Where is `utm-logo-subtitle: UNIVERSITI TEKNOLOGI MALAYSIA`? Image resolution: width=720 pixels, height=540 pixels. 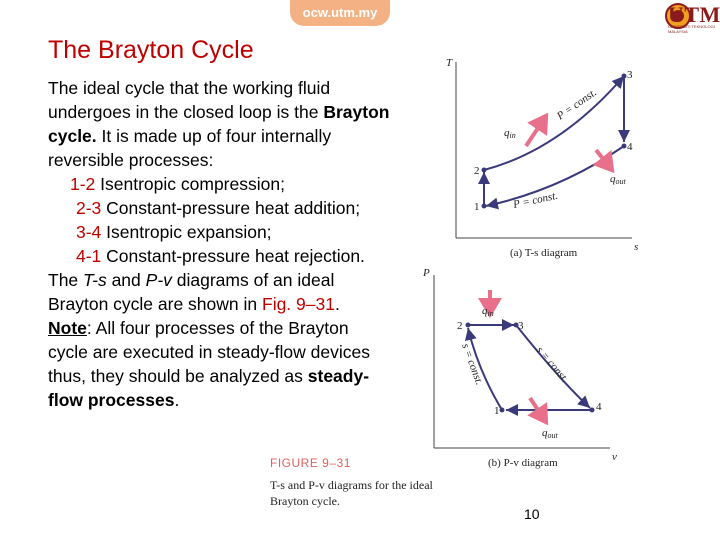
utm-logo-subtitle: UNIVERSITI TEKNOLOGI MALAYSIA is located at coordinates (691, 29).